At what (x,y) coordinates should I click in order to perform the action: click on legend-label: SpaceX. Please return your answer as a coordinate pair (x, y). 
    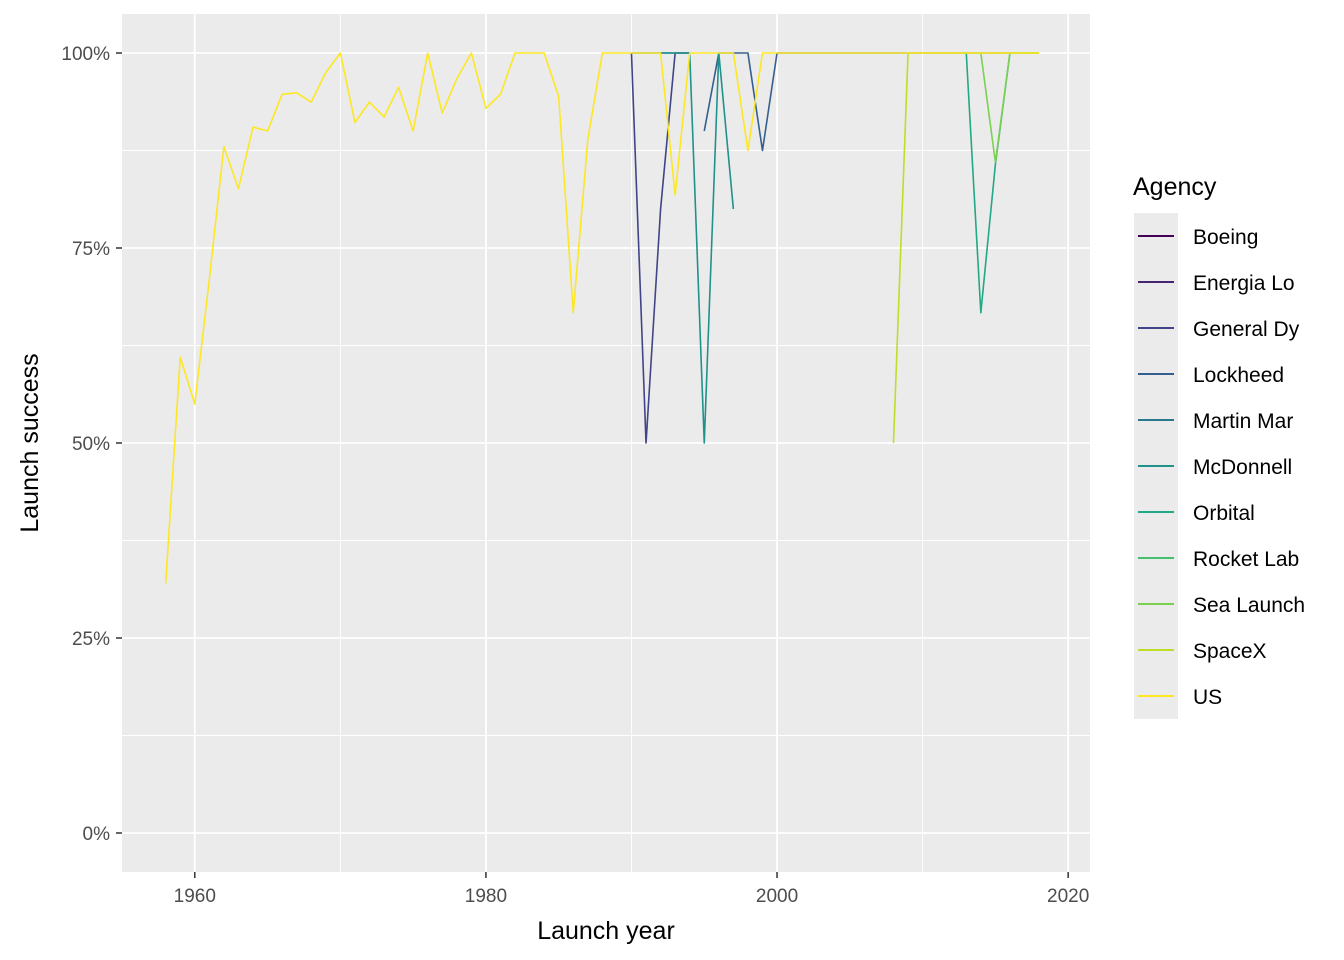
    Looking at the image, I should click on (1230, 651).